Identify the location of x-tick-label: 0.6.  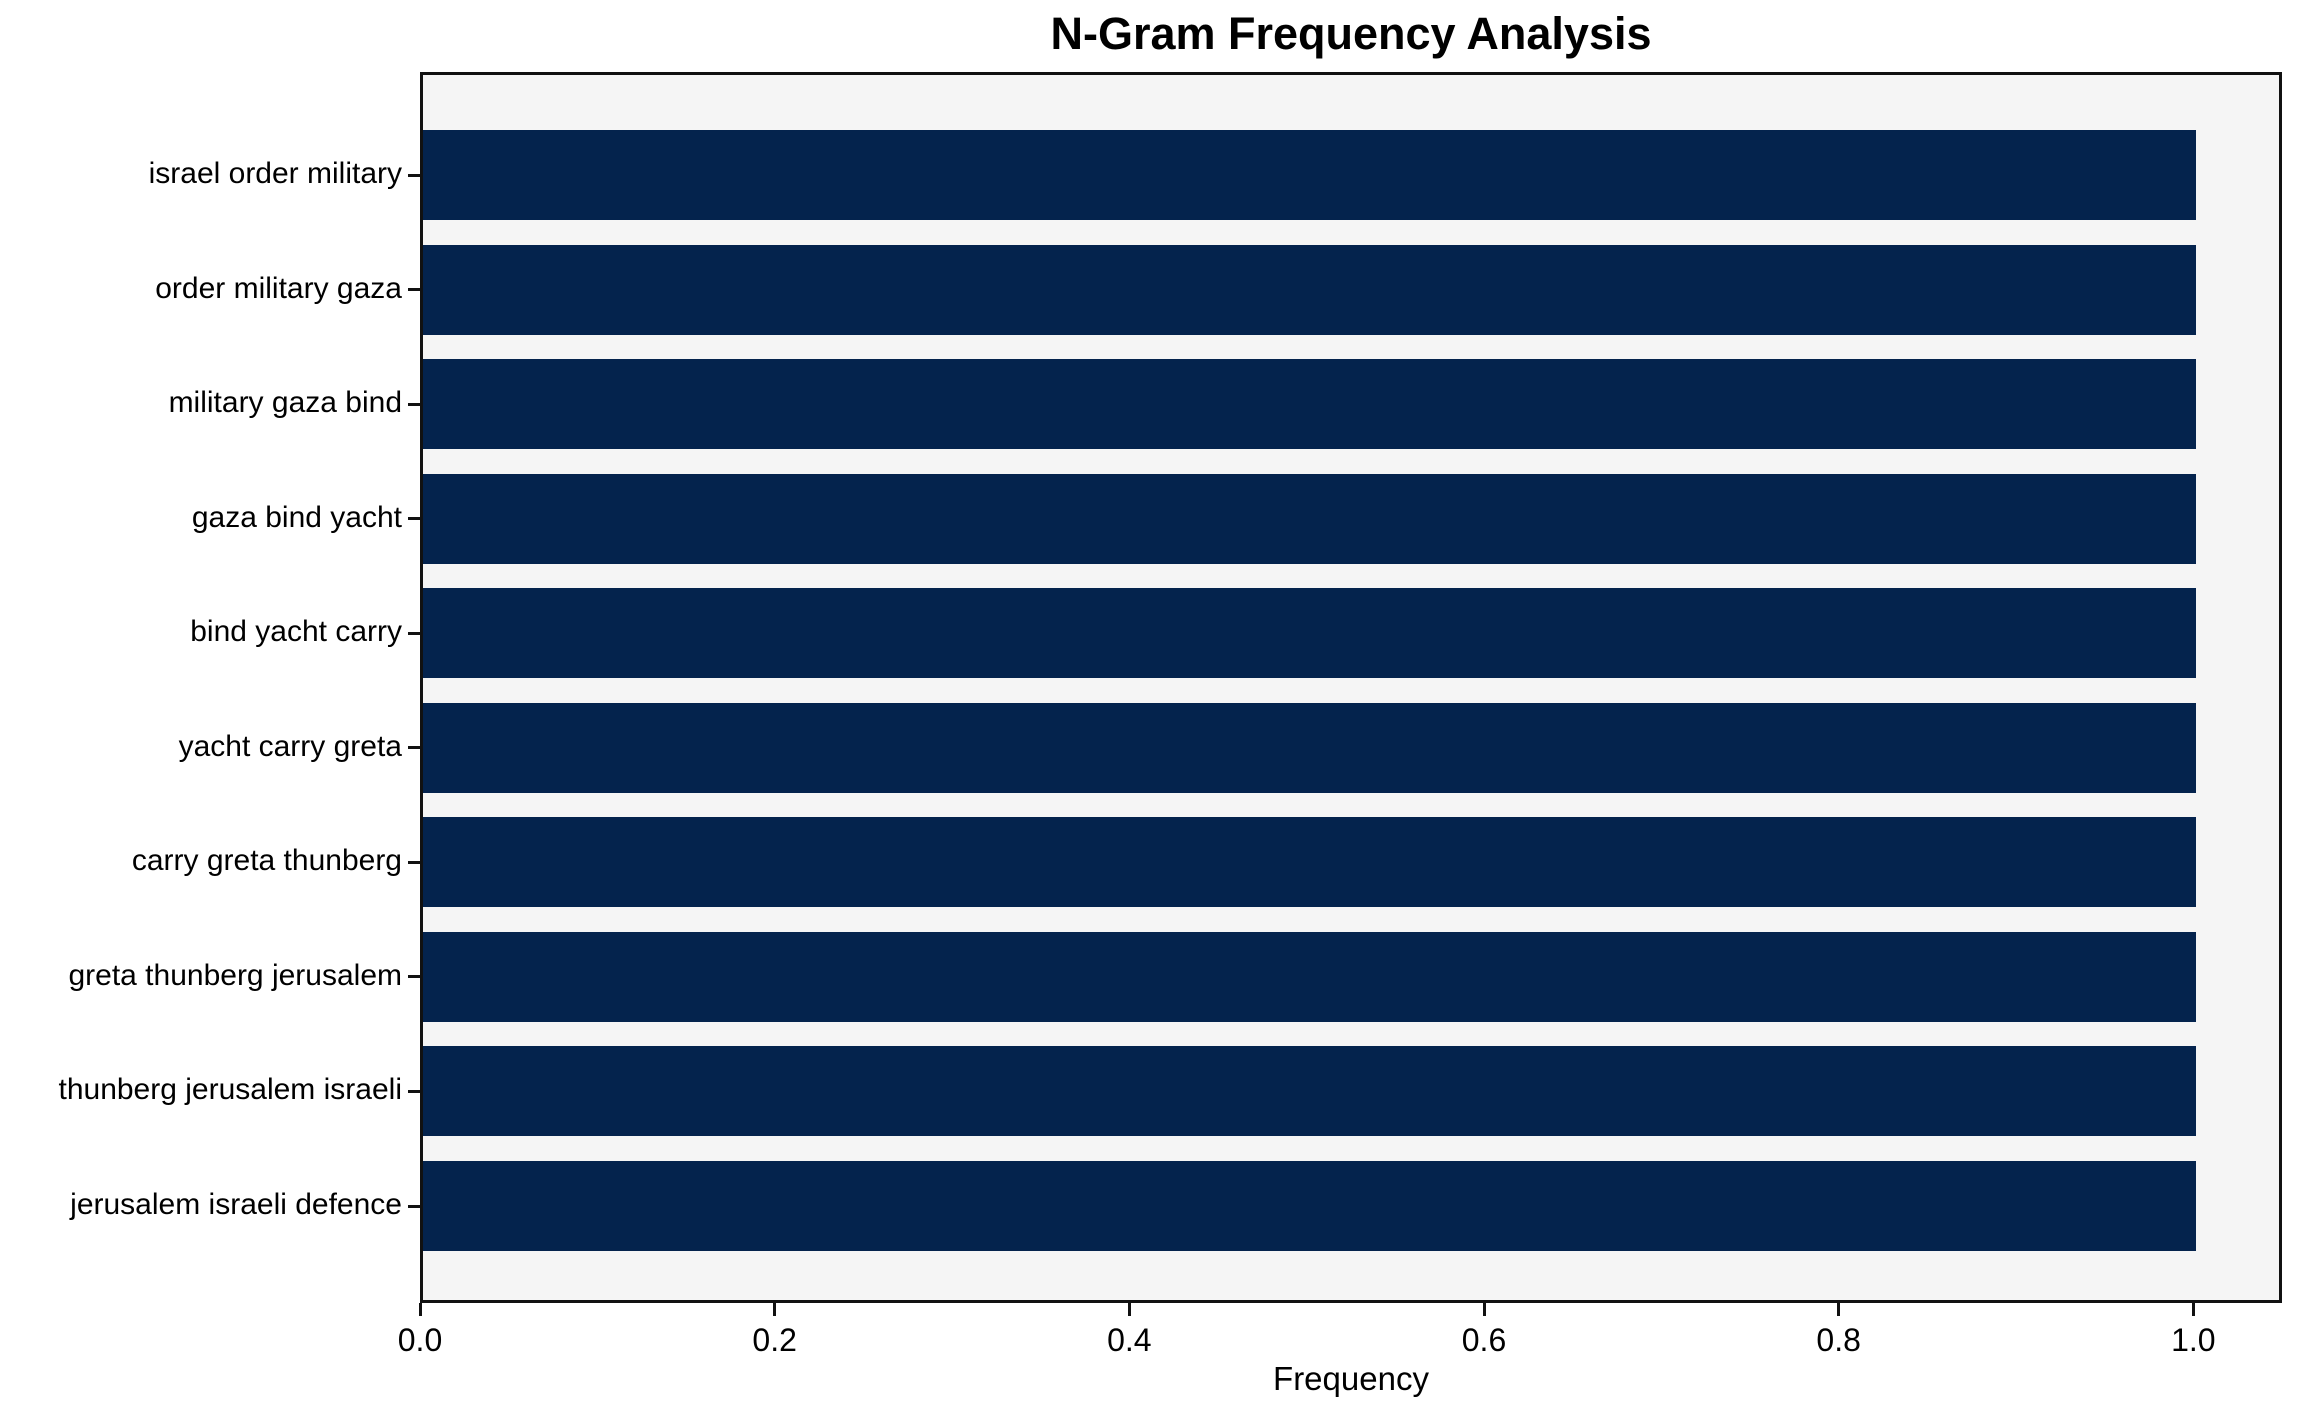
(1484, 1340).